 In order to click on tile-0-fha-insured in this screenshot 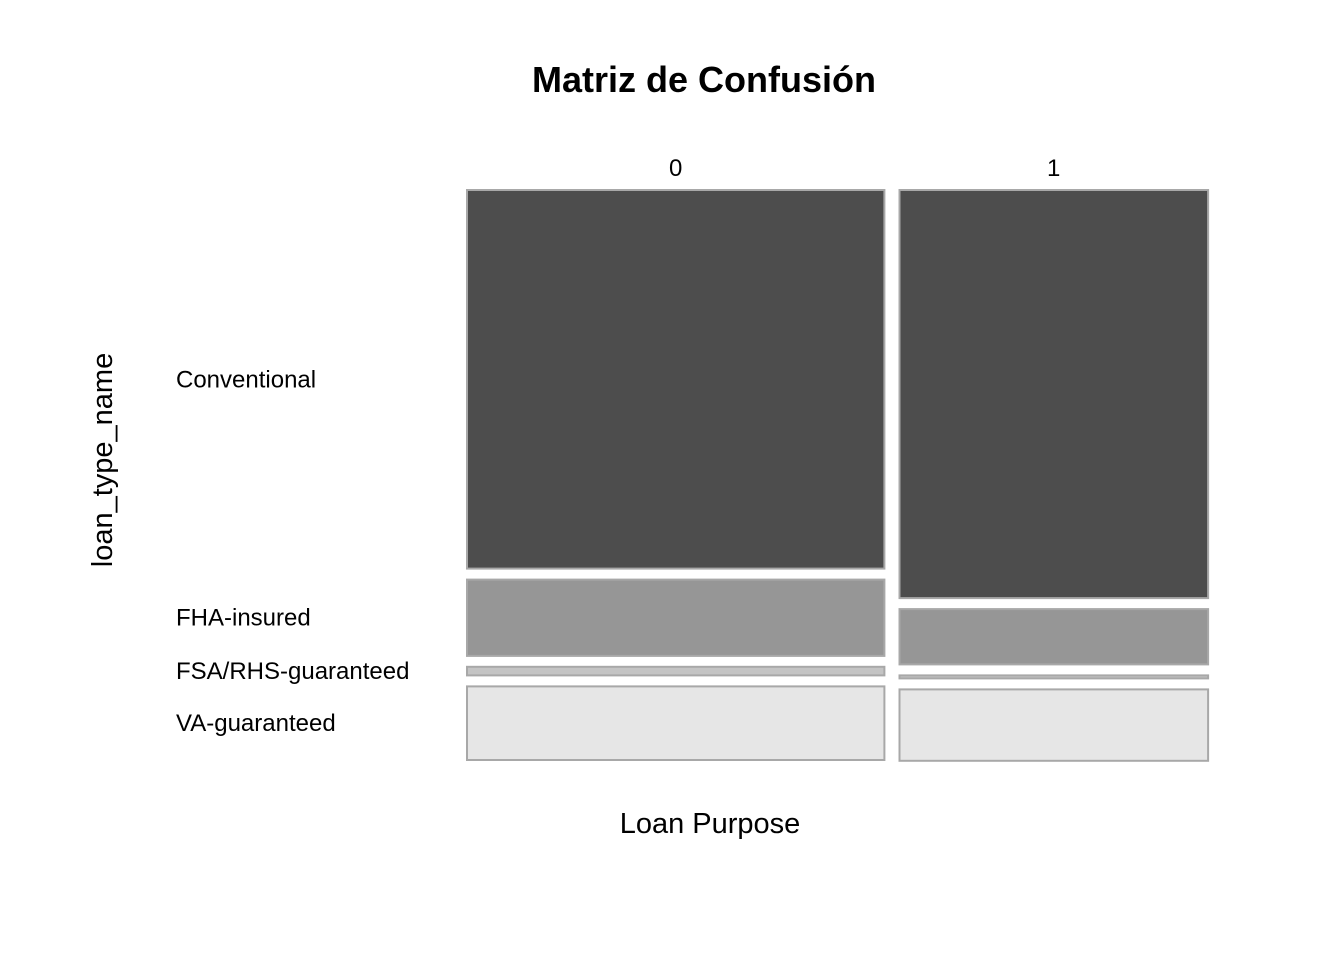, I will do `click(676, 617)`.